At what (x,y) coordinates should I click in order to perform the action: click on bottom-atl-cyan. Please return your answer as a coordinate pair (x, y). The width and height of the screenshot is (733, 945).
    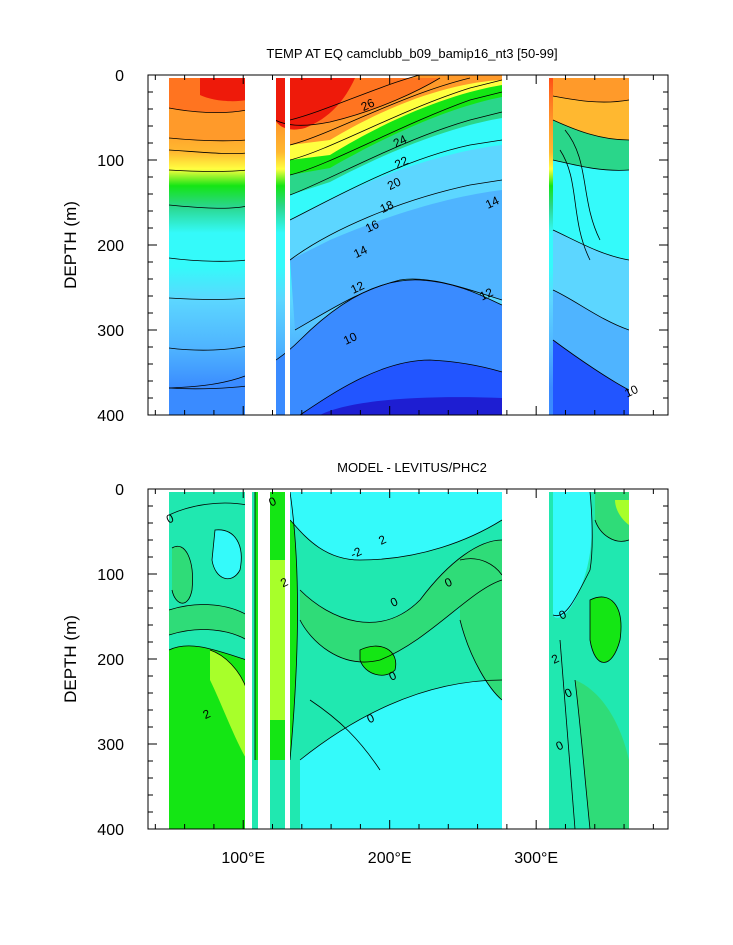
    Looking at the image, I should click on (572, 555).